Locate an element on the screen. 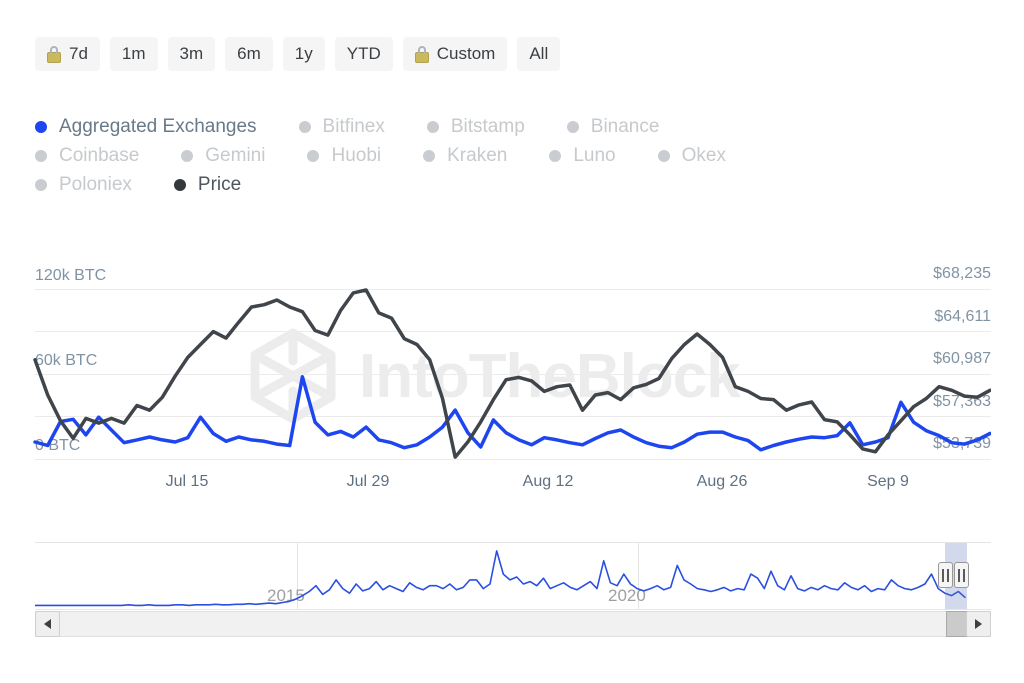  legend-label: Price is located at coordinates (219, 184).